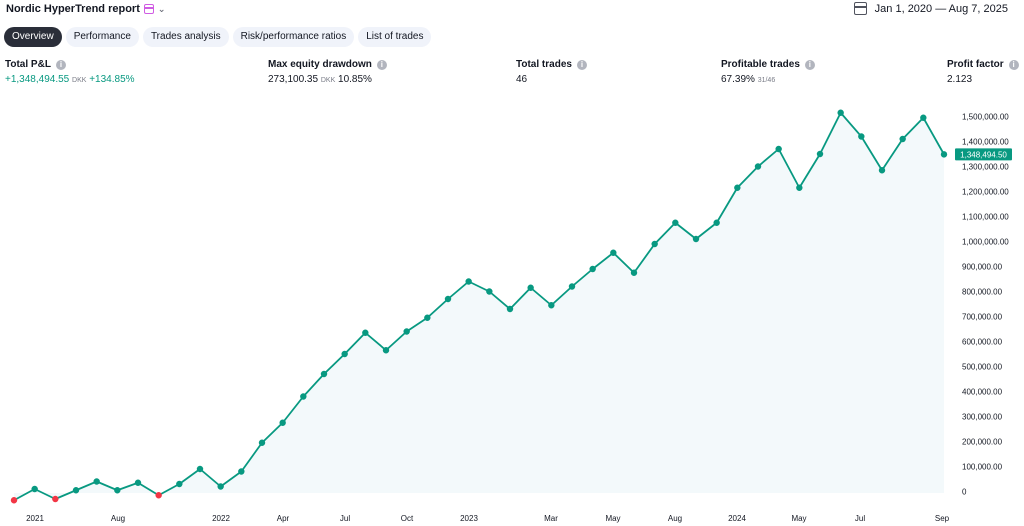  I want to click on y-tick-label: 1,200,000.00, so click(985, 192).